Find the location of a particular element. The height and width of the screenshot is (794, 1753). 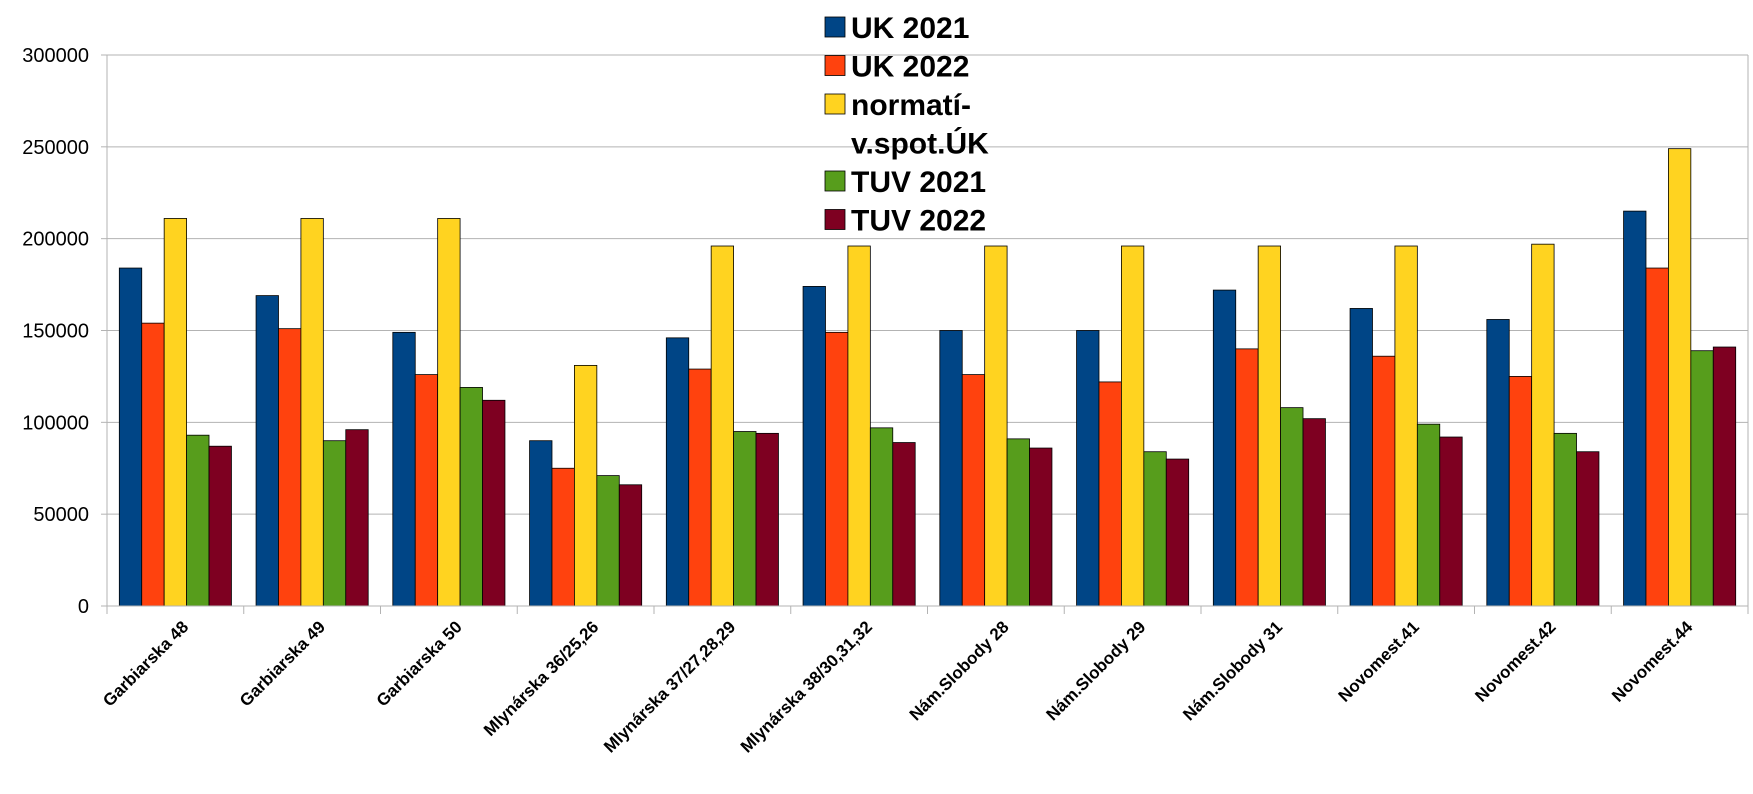

legend-label: v.spot.ÚK is located at coordinates (920, 144).